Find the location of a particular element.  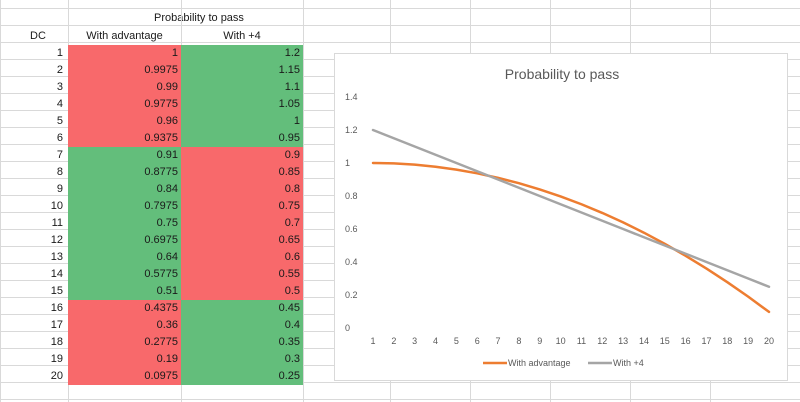

dc-cell: 5 is located at coordinates (59, 121).